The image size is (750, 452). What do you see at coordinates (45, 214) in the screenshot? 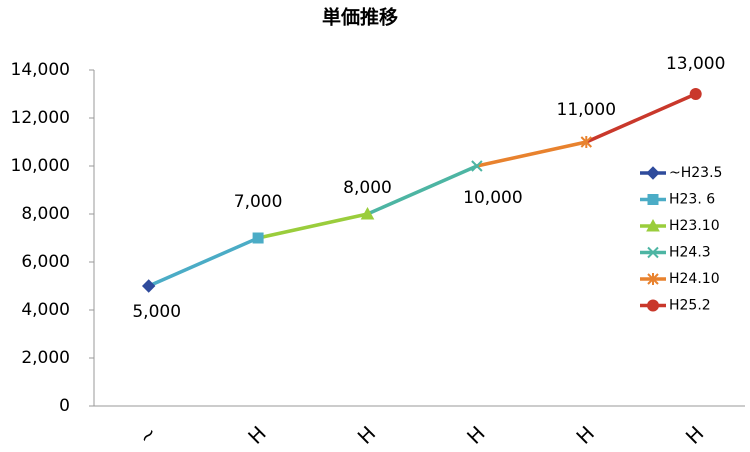
I see `y-tick-label: 8,000` at bounding box center [45, 214].